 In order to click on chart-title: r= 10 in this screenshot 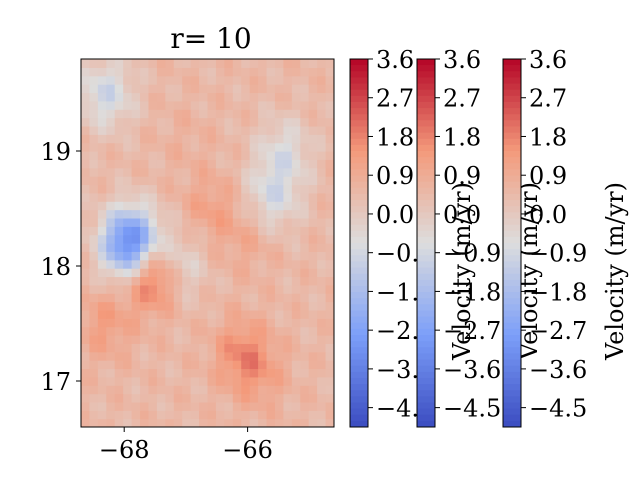, I will do `click(210, 38)`.